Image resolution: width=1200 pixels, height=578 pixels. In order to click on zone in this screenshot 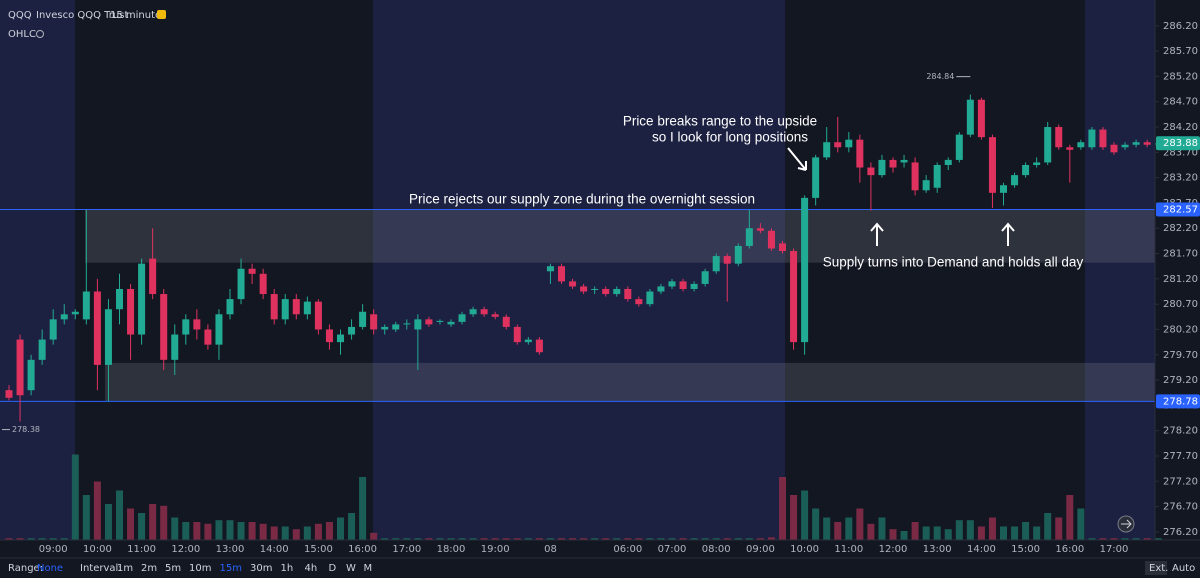, I will do `click(620, 236)`.